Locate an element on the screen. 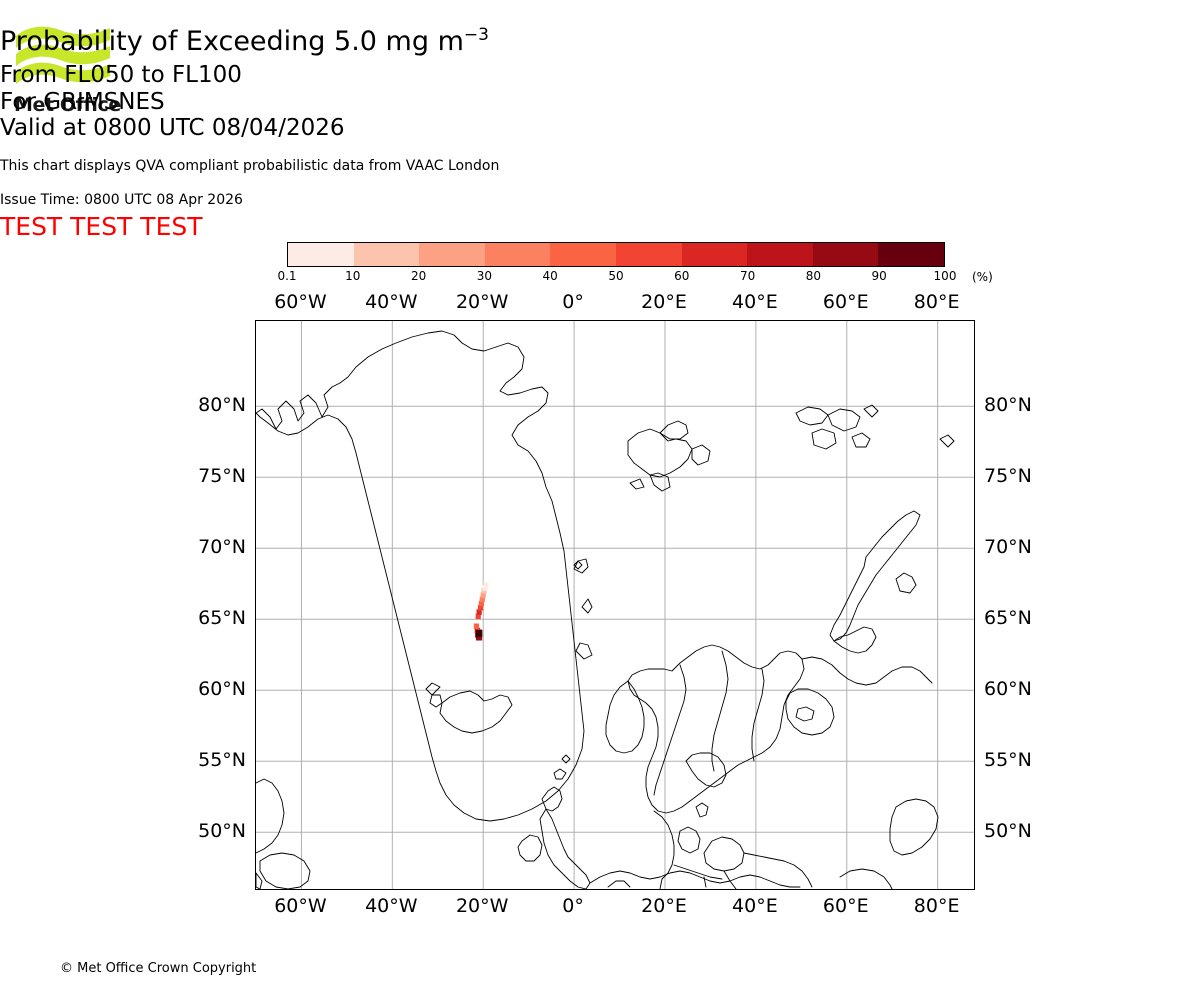 This screenshot has height=1000, width=1200. europe-north-coast is located at coordinates (695, 879).